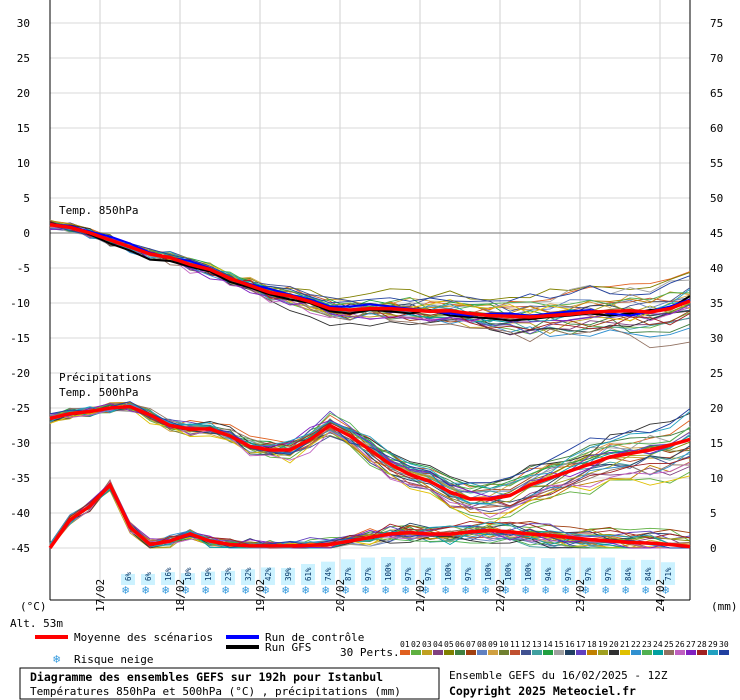 The height and width of the screenshot is (700, 740). Describe the element at coordinates (288, 647) in the screenshot. I see `legend-gfs-label: Run GFS` at that location.